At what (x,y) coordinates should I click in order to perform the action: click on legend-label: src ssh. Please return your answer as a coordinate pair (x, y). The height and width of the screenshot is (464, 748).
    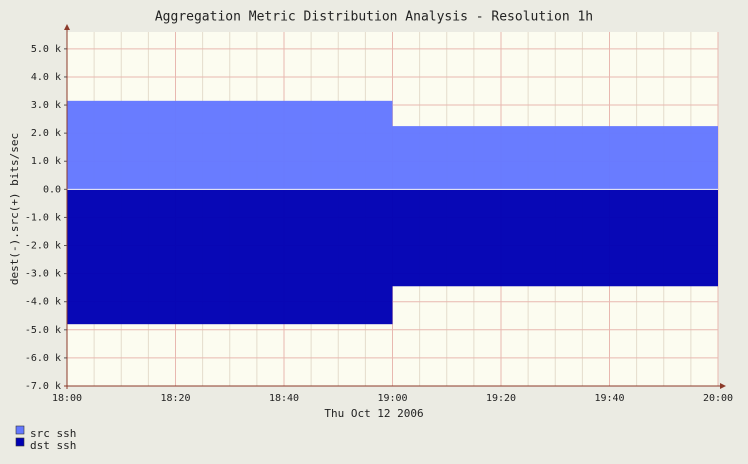
    Looking at the image, I should click on (53, 433).